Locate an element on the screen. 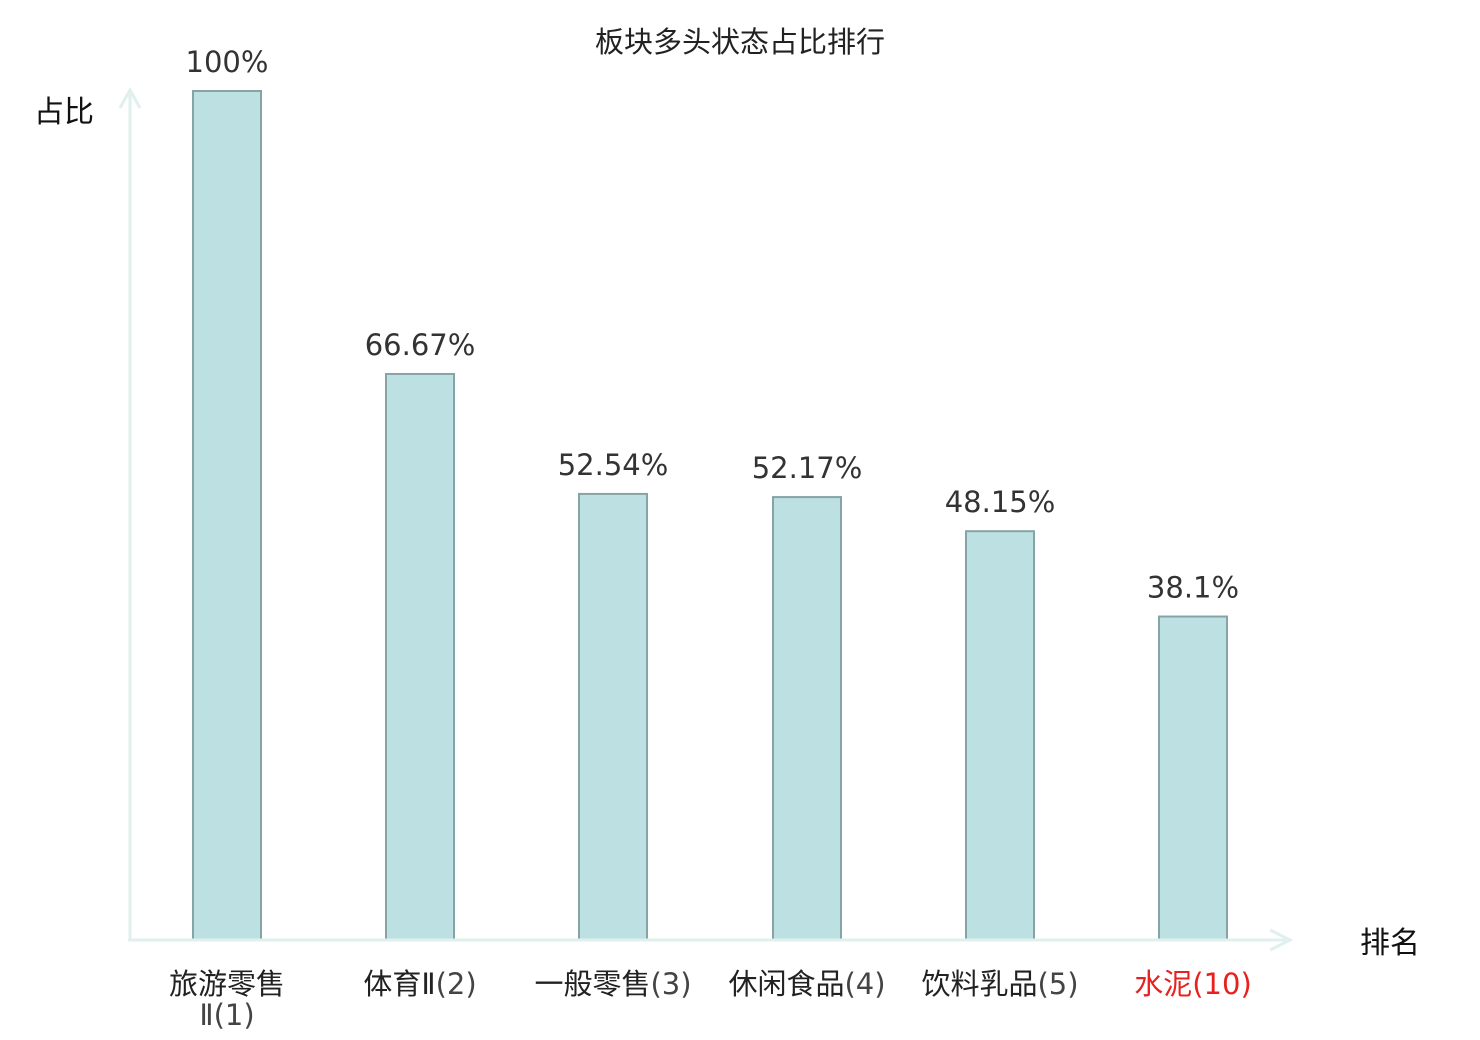 The width and height of the screenshot is (1480, 1040). data-label: 52.17% is located at coordinates (807, 468).